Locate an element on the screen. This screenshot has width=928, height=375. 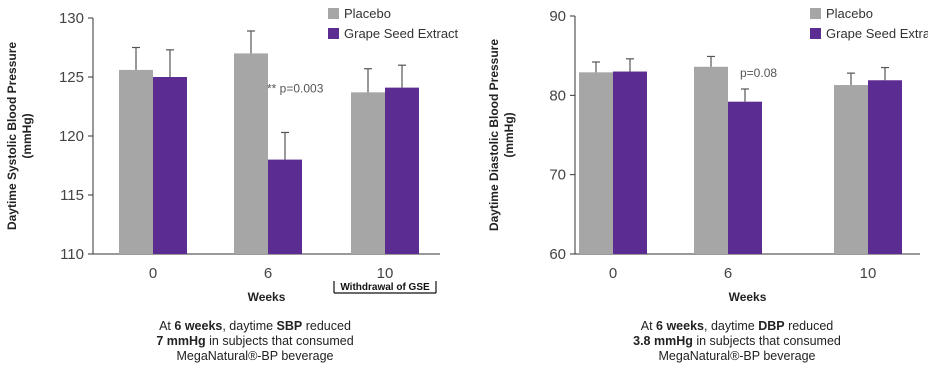
y-tick-label: 125 is located at coordinates (71, 77).